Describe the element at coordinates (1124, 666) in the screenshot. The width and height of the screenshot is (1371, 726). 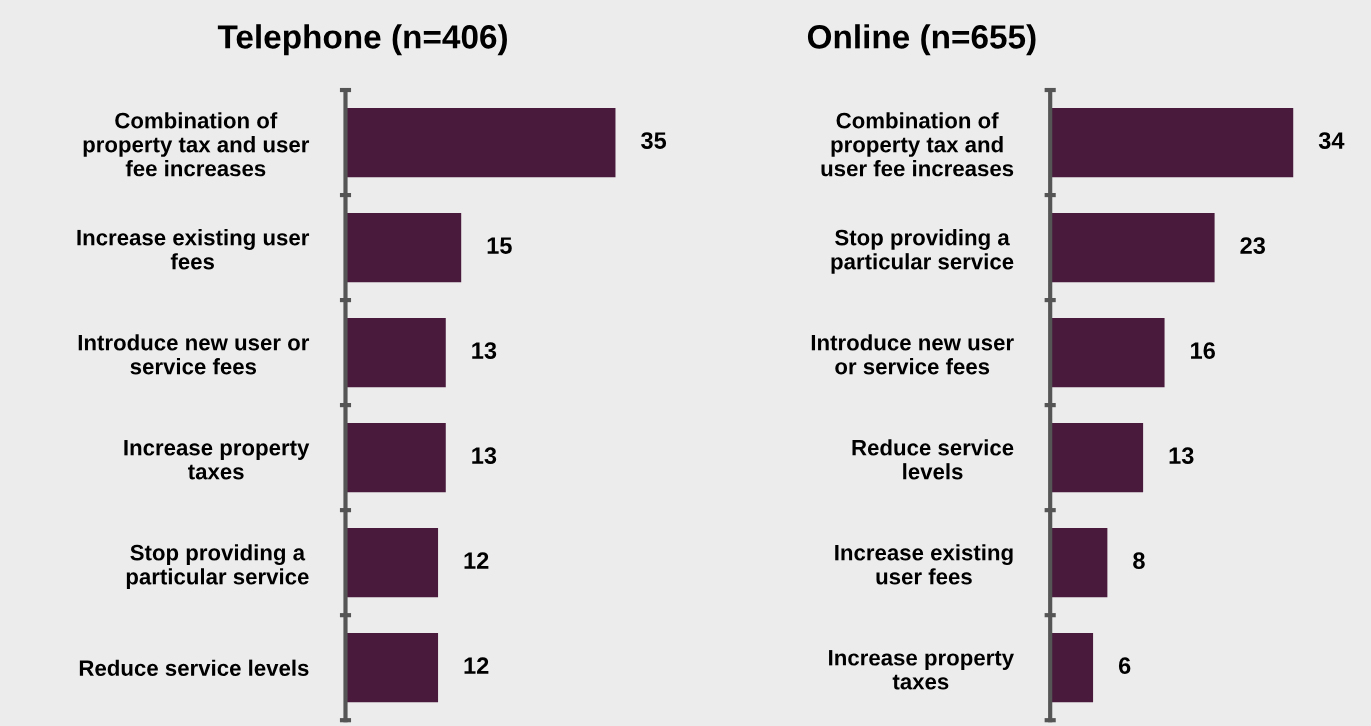
I see `data-label: 6` at that location.